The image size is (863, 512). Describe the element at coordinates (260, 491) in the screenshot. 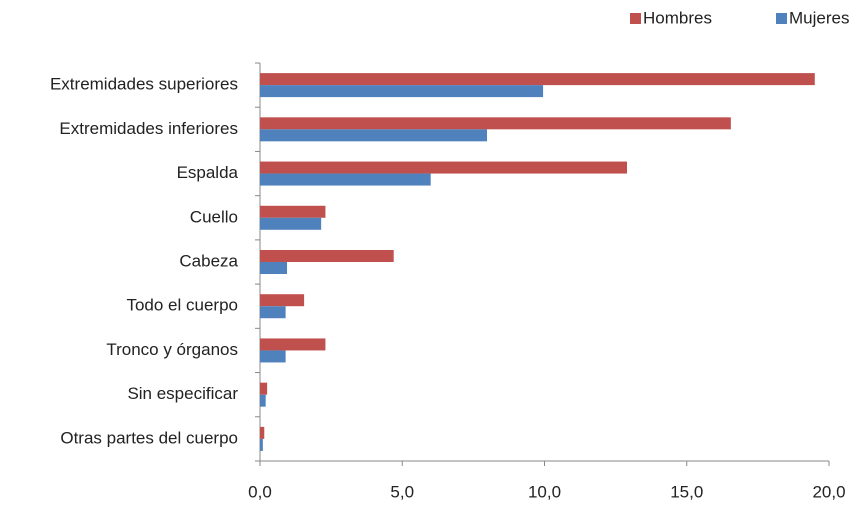

I see `x-tick-label: 0,0` at that location.